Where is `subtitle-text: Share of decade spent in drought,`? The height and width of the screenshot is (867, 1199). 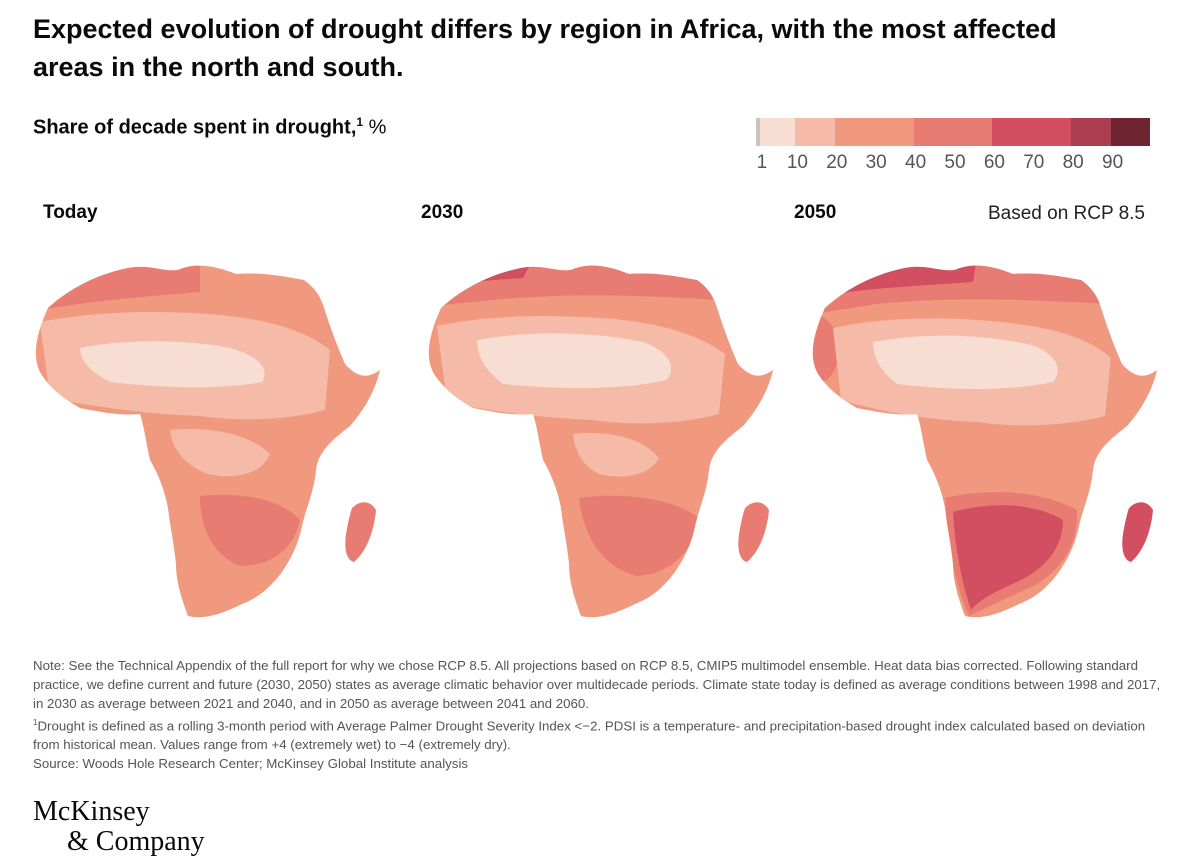
subtitle-text: Share of decade spent in drought, is located at coordinates (195, 127).